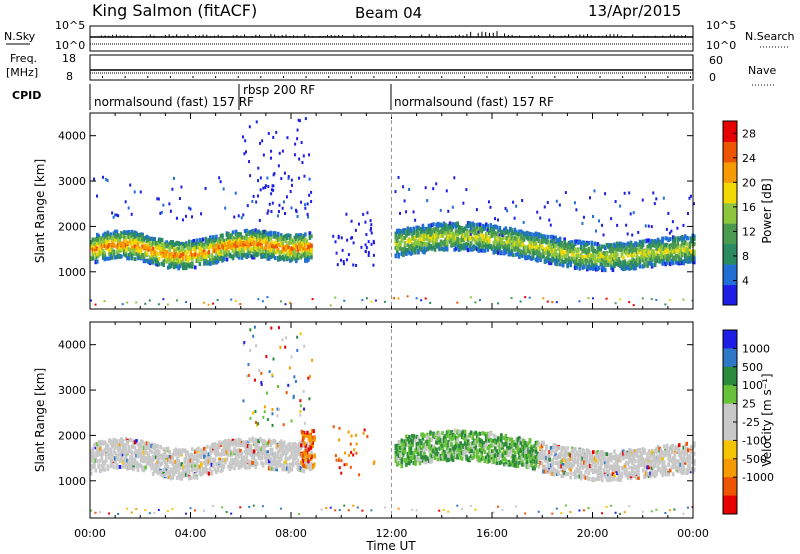  Describe the element at coordinates (745, 256) in the screenshot. I see `colorbar-tick-label: 8` at that location.